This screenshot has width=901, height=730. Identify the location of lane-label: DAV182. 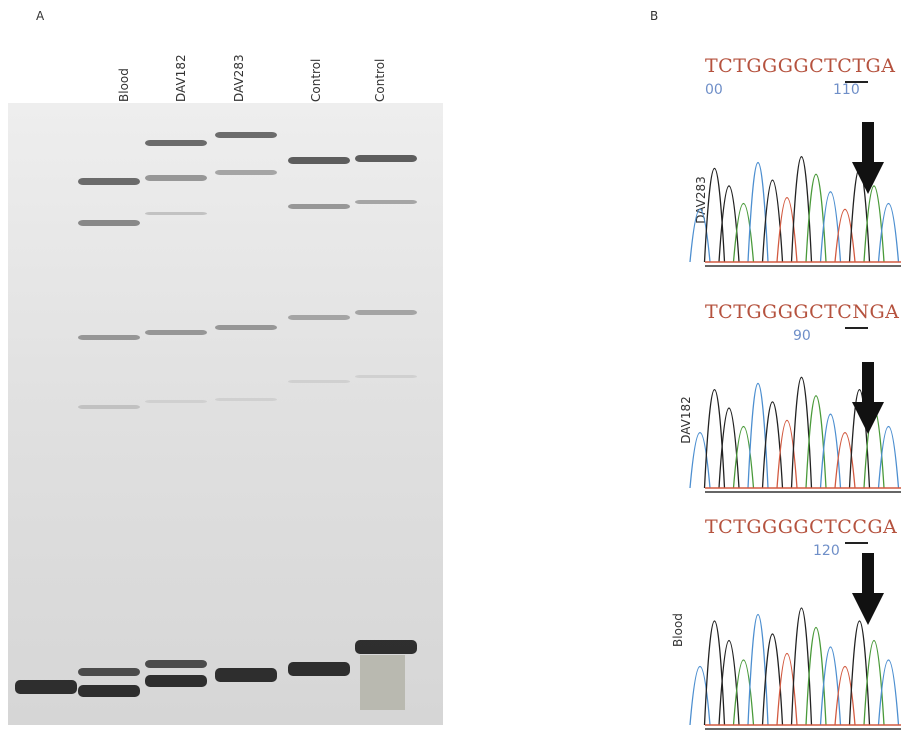
(181, 78).